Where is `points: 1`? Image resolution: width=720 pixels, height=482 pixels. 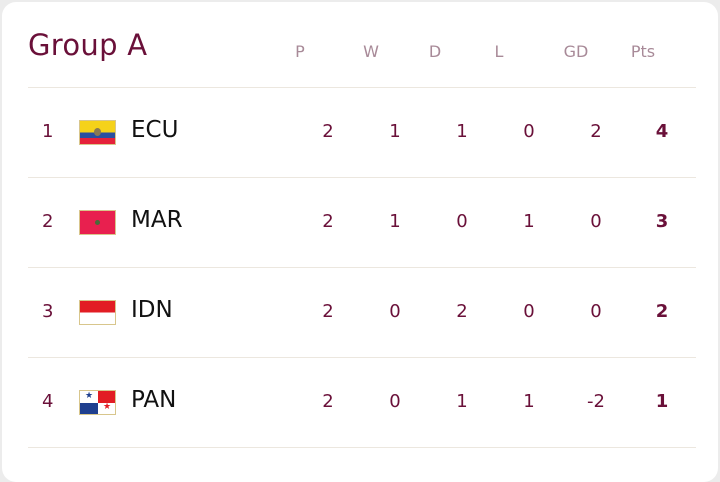 points: 1 is located at coordinates (662, 401).